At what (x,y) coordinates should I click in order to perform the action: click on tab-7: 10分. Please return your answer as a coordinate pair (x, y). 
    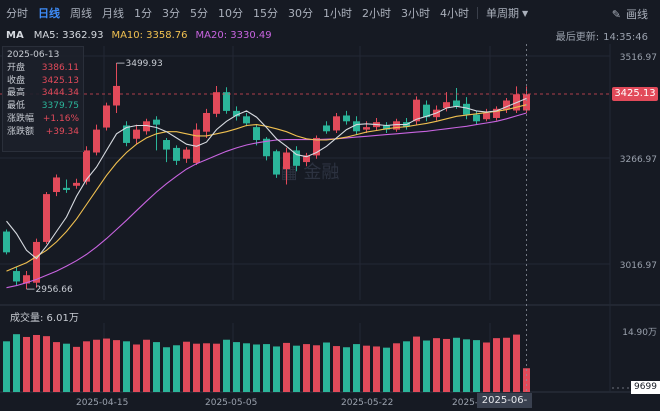
    Looking at the image, I should click on (230, 13).